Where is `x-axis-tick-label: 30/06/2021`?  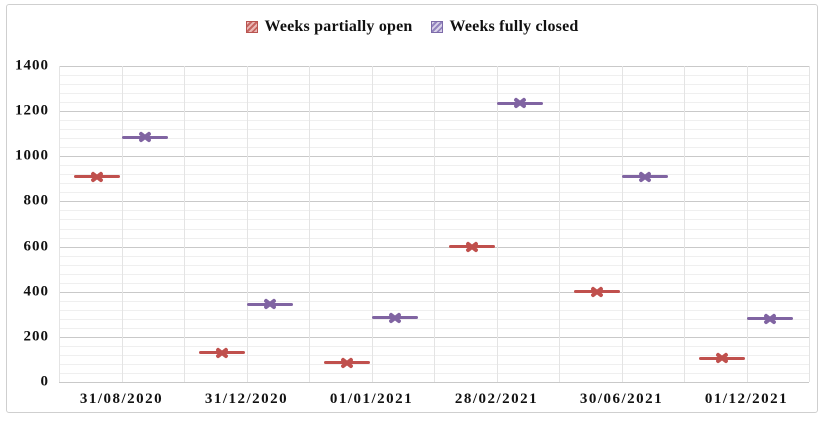
x-axis-tick-label: 30/06/2021 is located at coordinates (621, 399).